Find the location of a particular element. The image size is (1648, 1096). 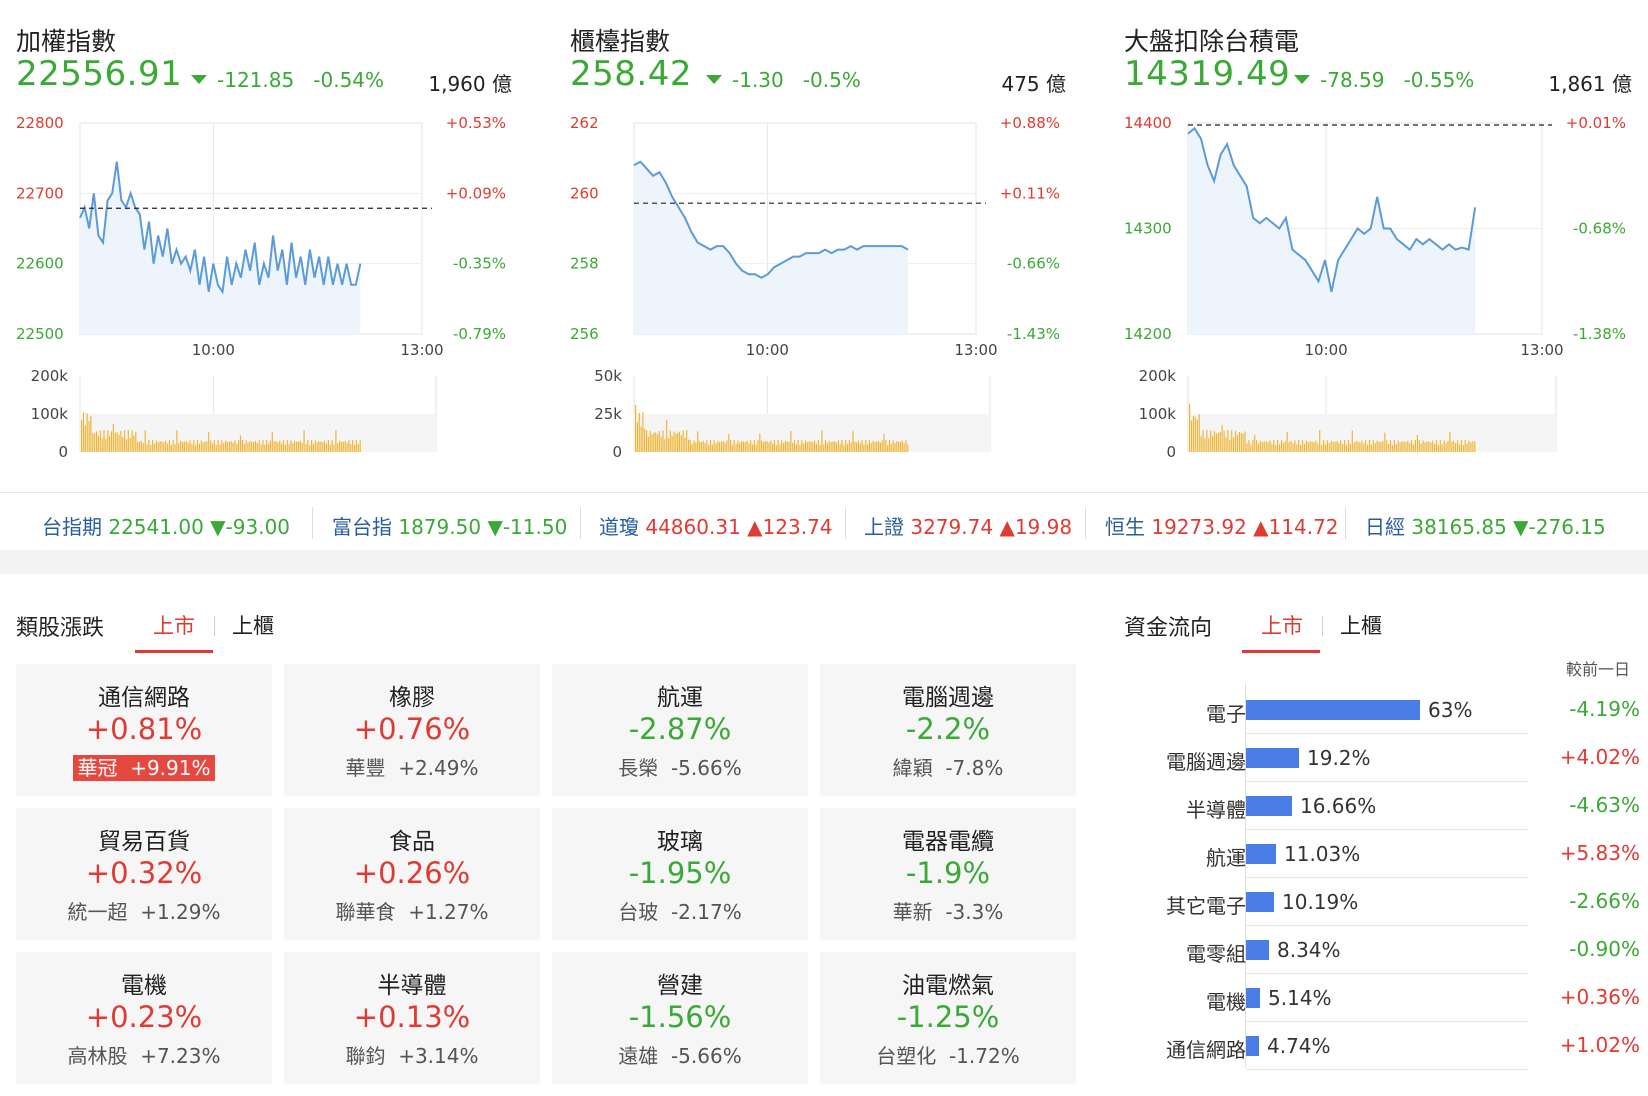

ticker-item-dow: 道瓊 44860.31 ▲123.74 is located at coordinates (716, 527).